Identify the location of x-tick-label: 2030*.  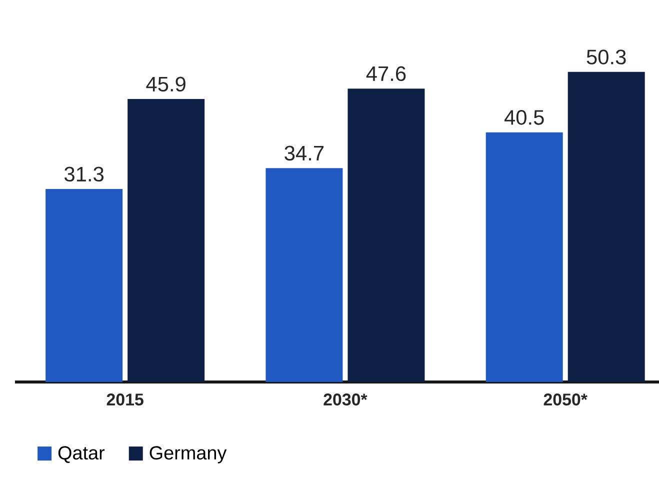
(346, 400).